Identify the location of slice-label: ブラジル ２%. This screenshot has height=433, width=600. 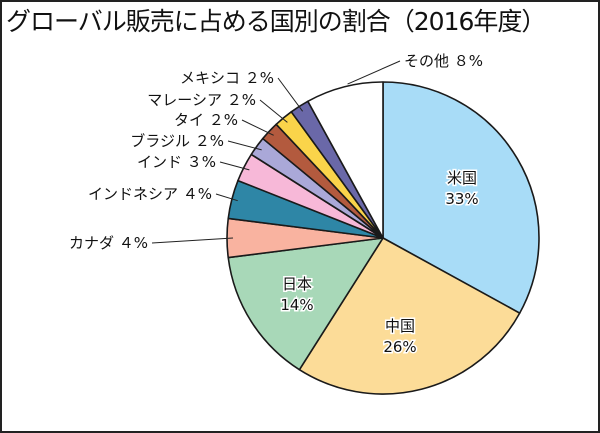
(177, 141).